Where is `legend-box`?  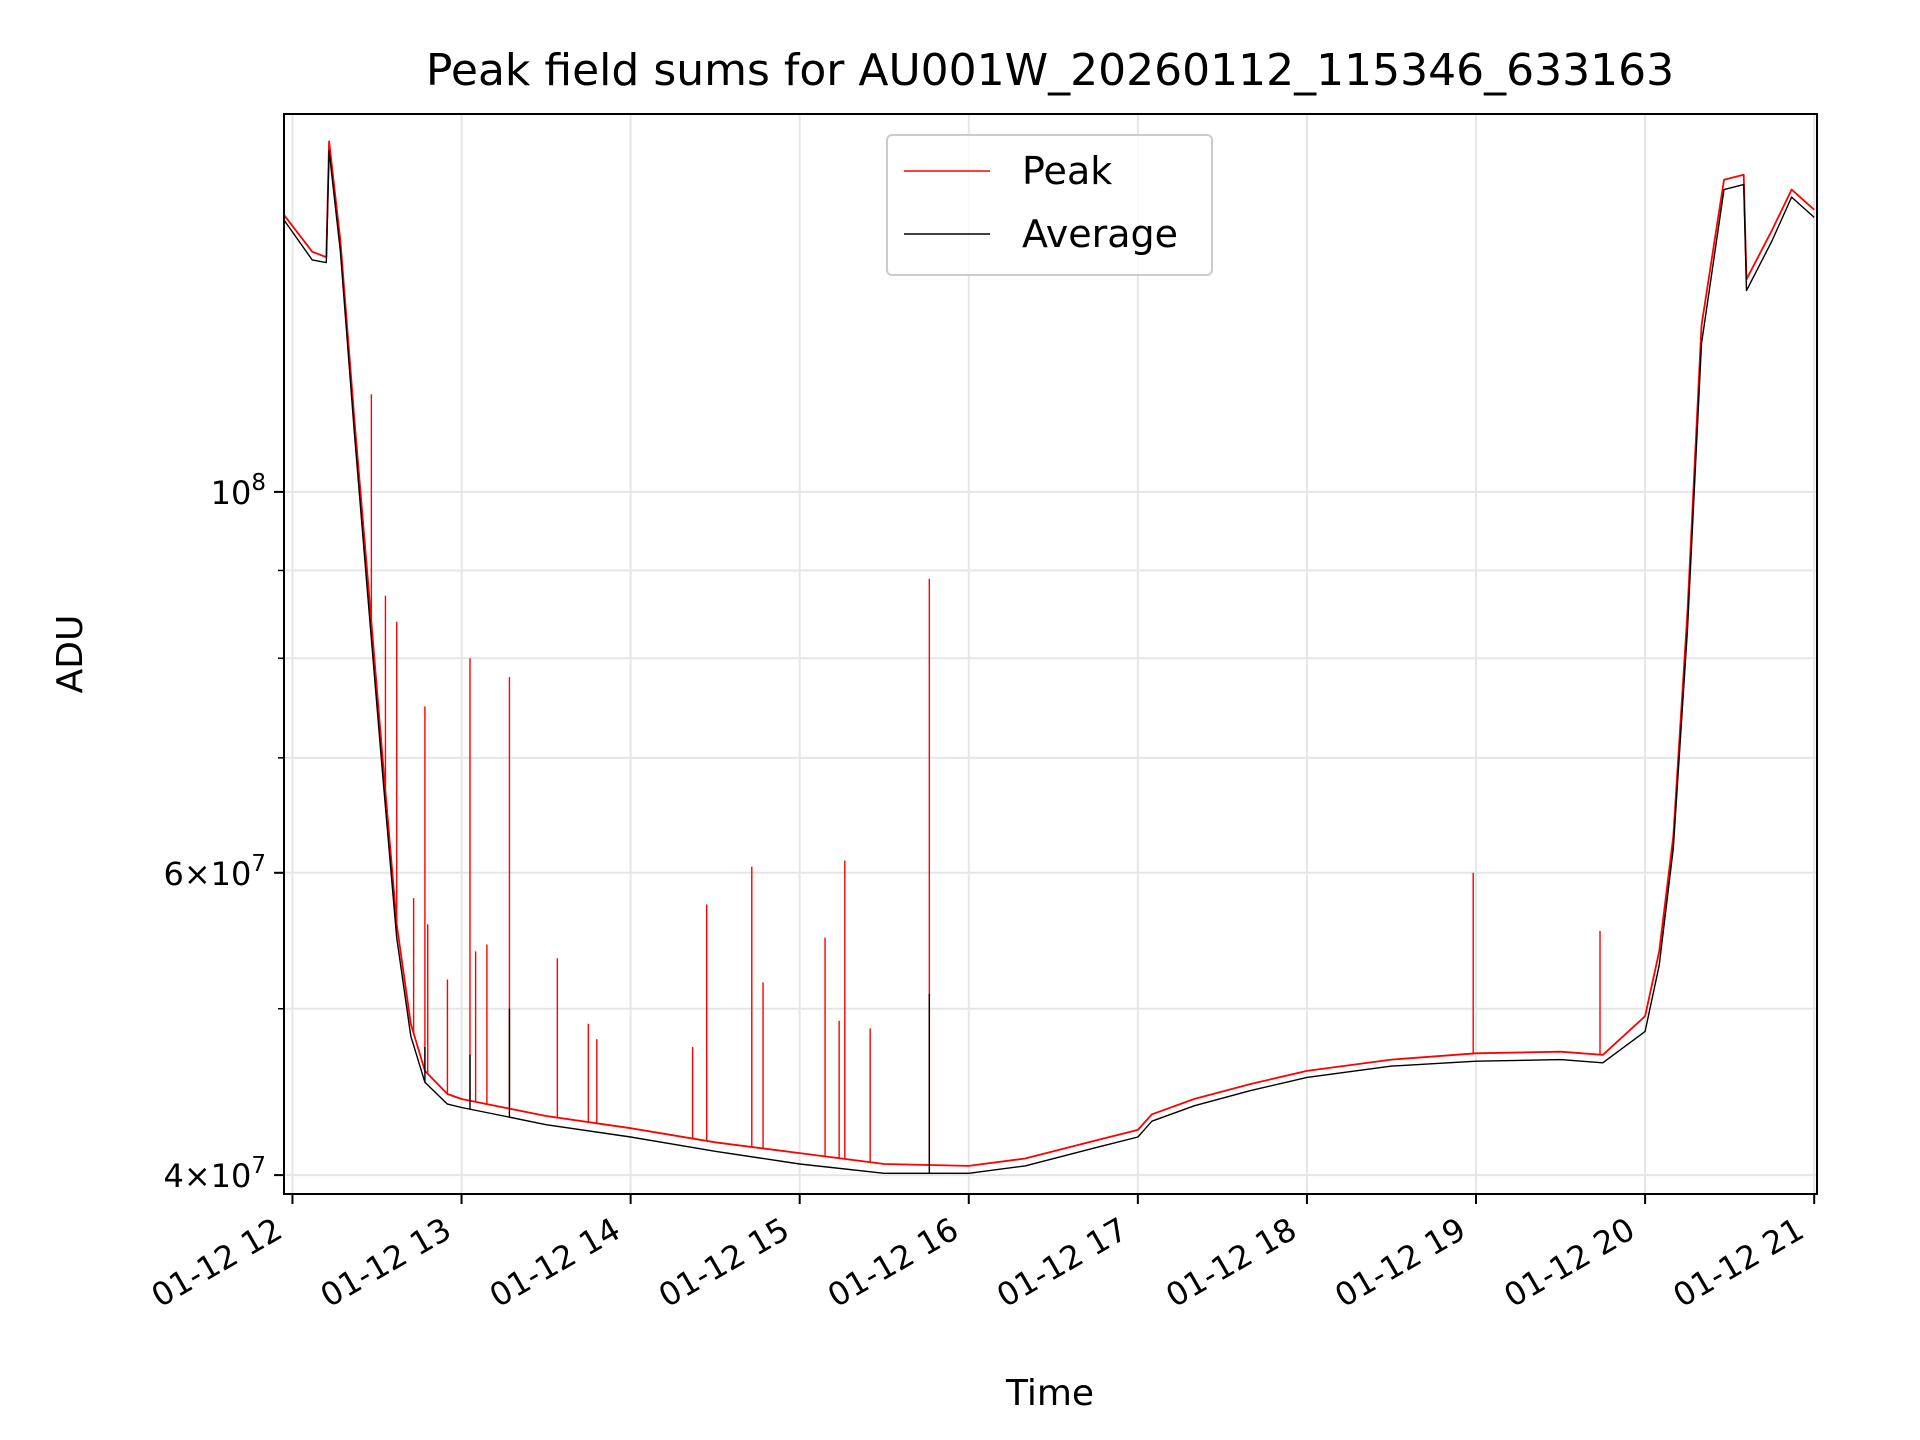 legend-box is located at coordinates (1049, 205).